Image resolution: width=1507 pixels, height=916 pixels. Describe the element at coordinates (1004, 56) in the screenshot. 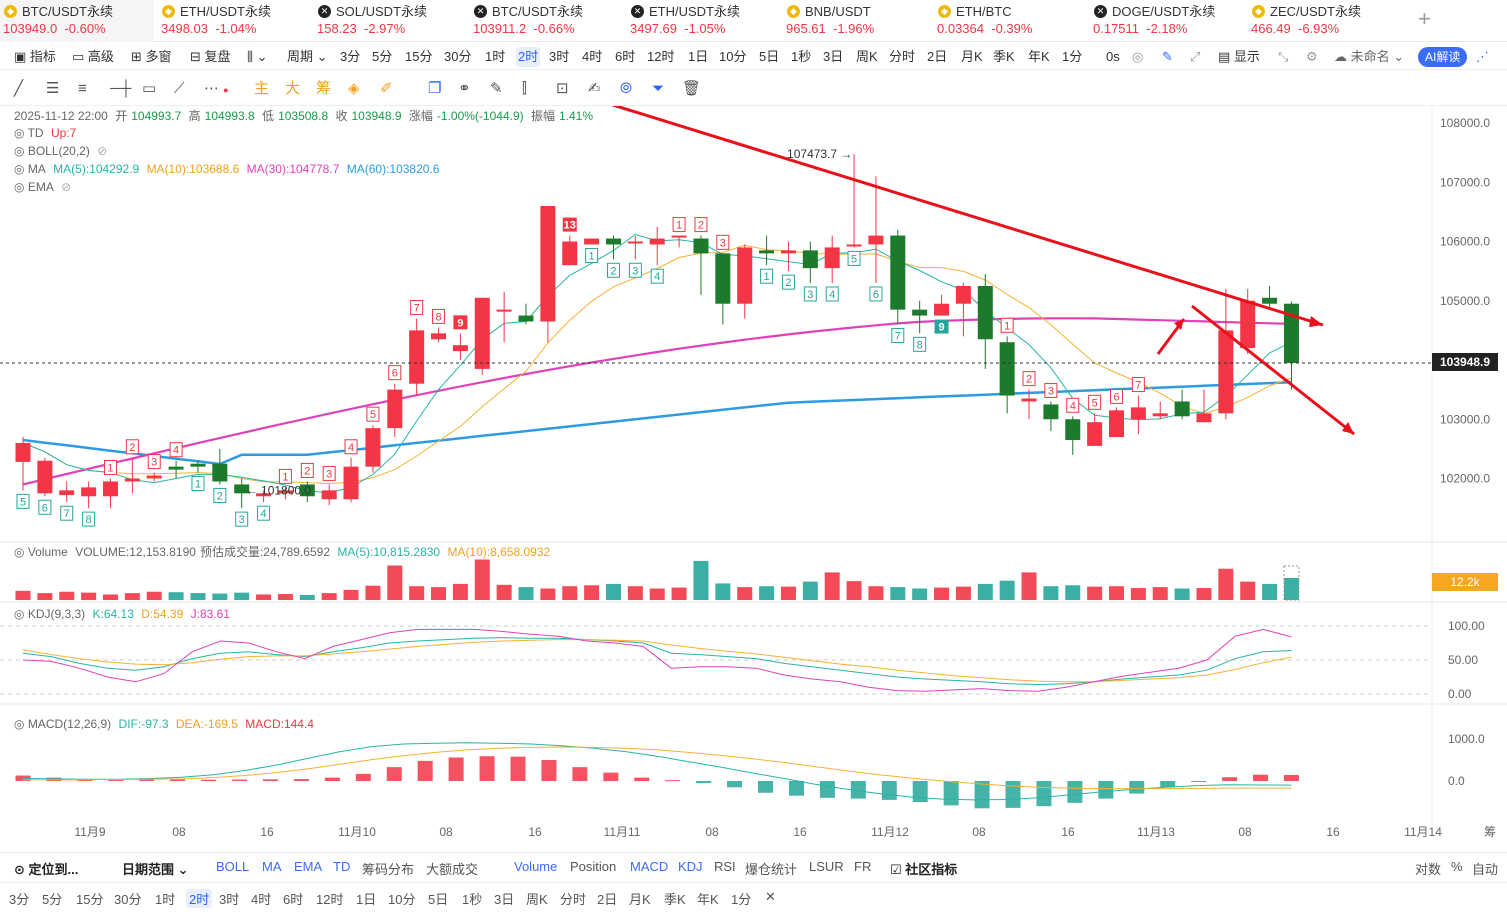

I see `interval-option: 季K` at that location.